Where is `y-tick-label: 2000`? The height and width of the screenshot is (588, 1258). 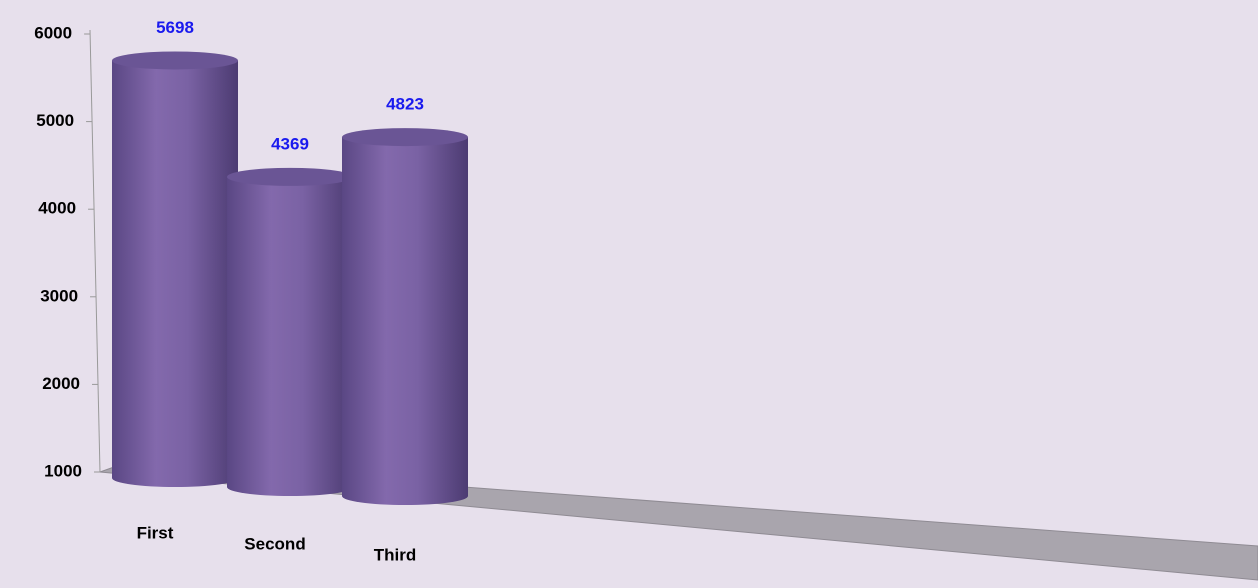
y-tick-label: 2000 is located at coordinates (61, 383).